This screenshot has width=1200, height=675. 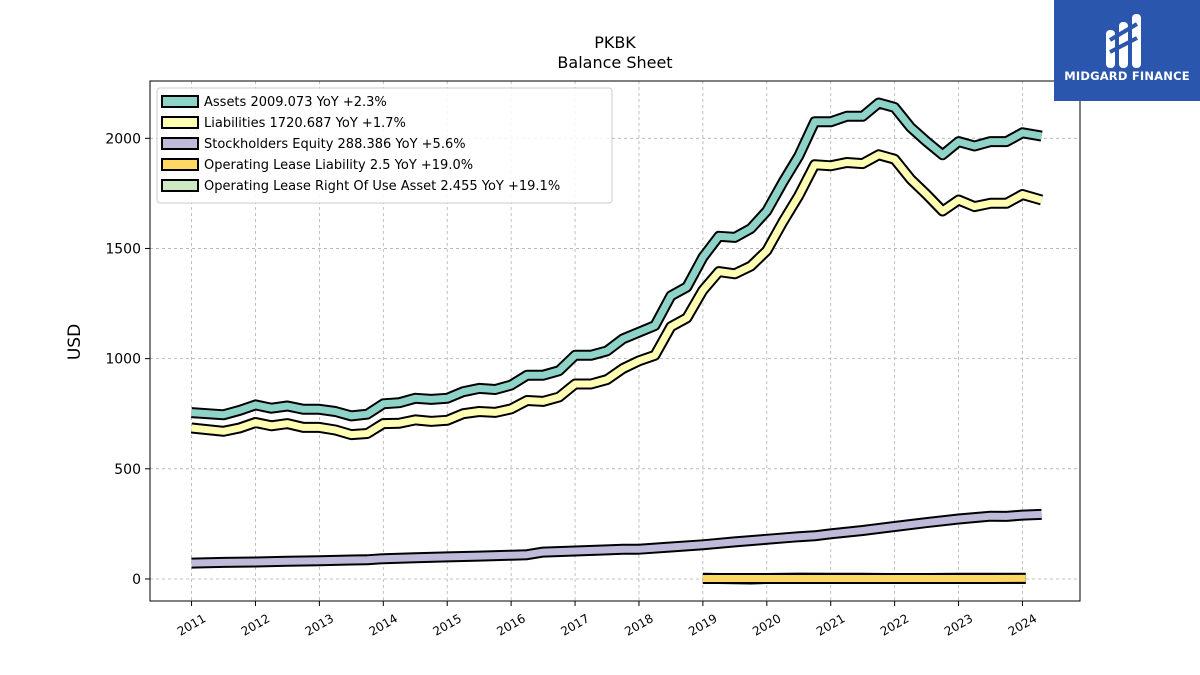 What do you see at coordinates (830, 624) in the screenshot?
I see `x-tick-label: 2021` at bounding box center [830, 624].